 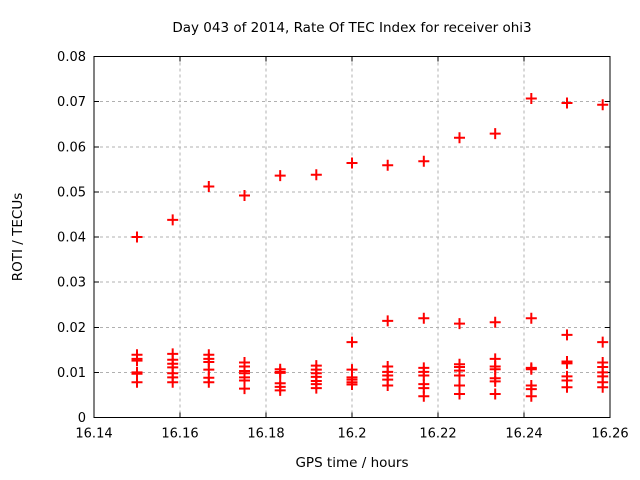 What do you see at coordinates (179, 434) in the screenshot?
I see `x-tick-label: 16.16` at bounding box center [179, 434].